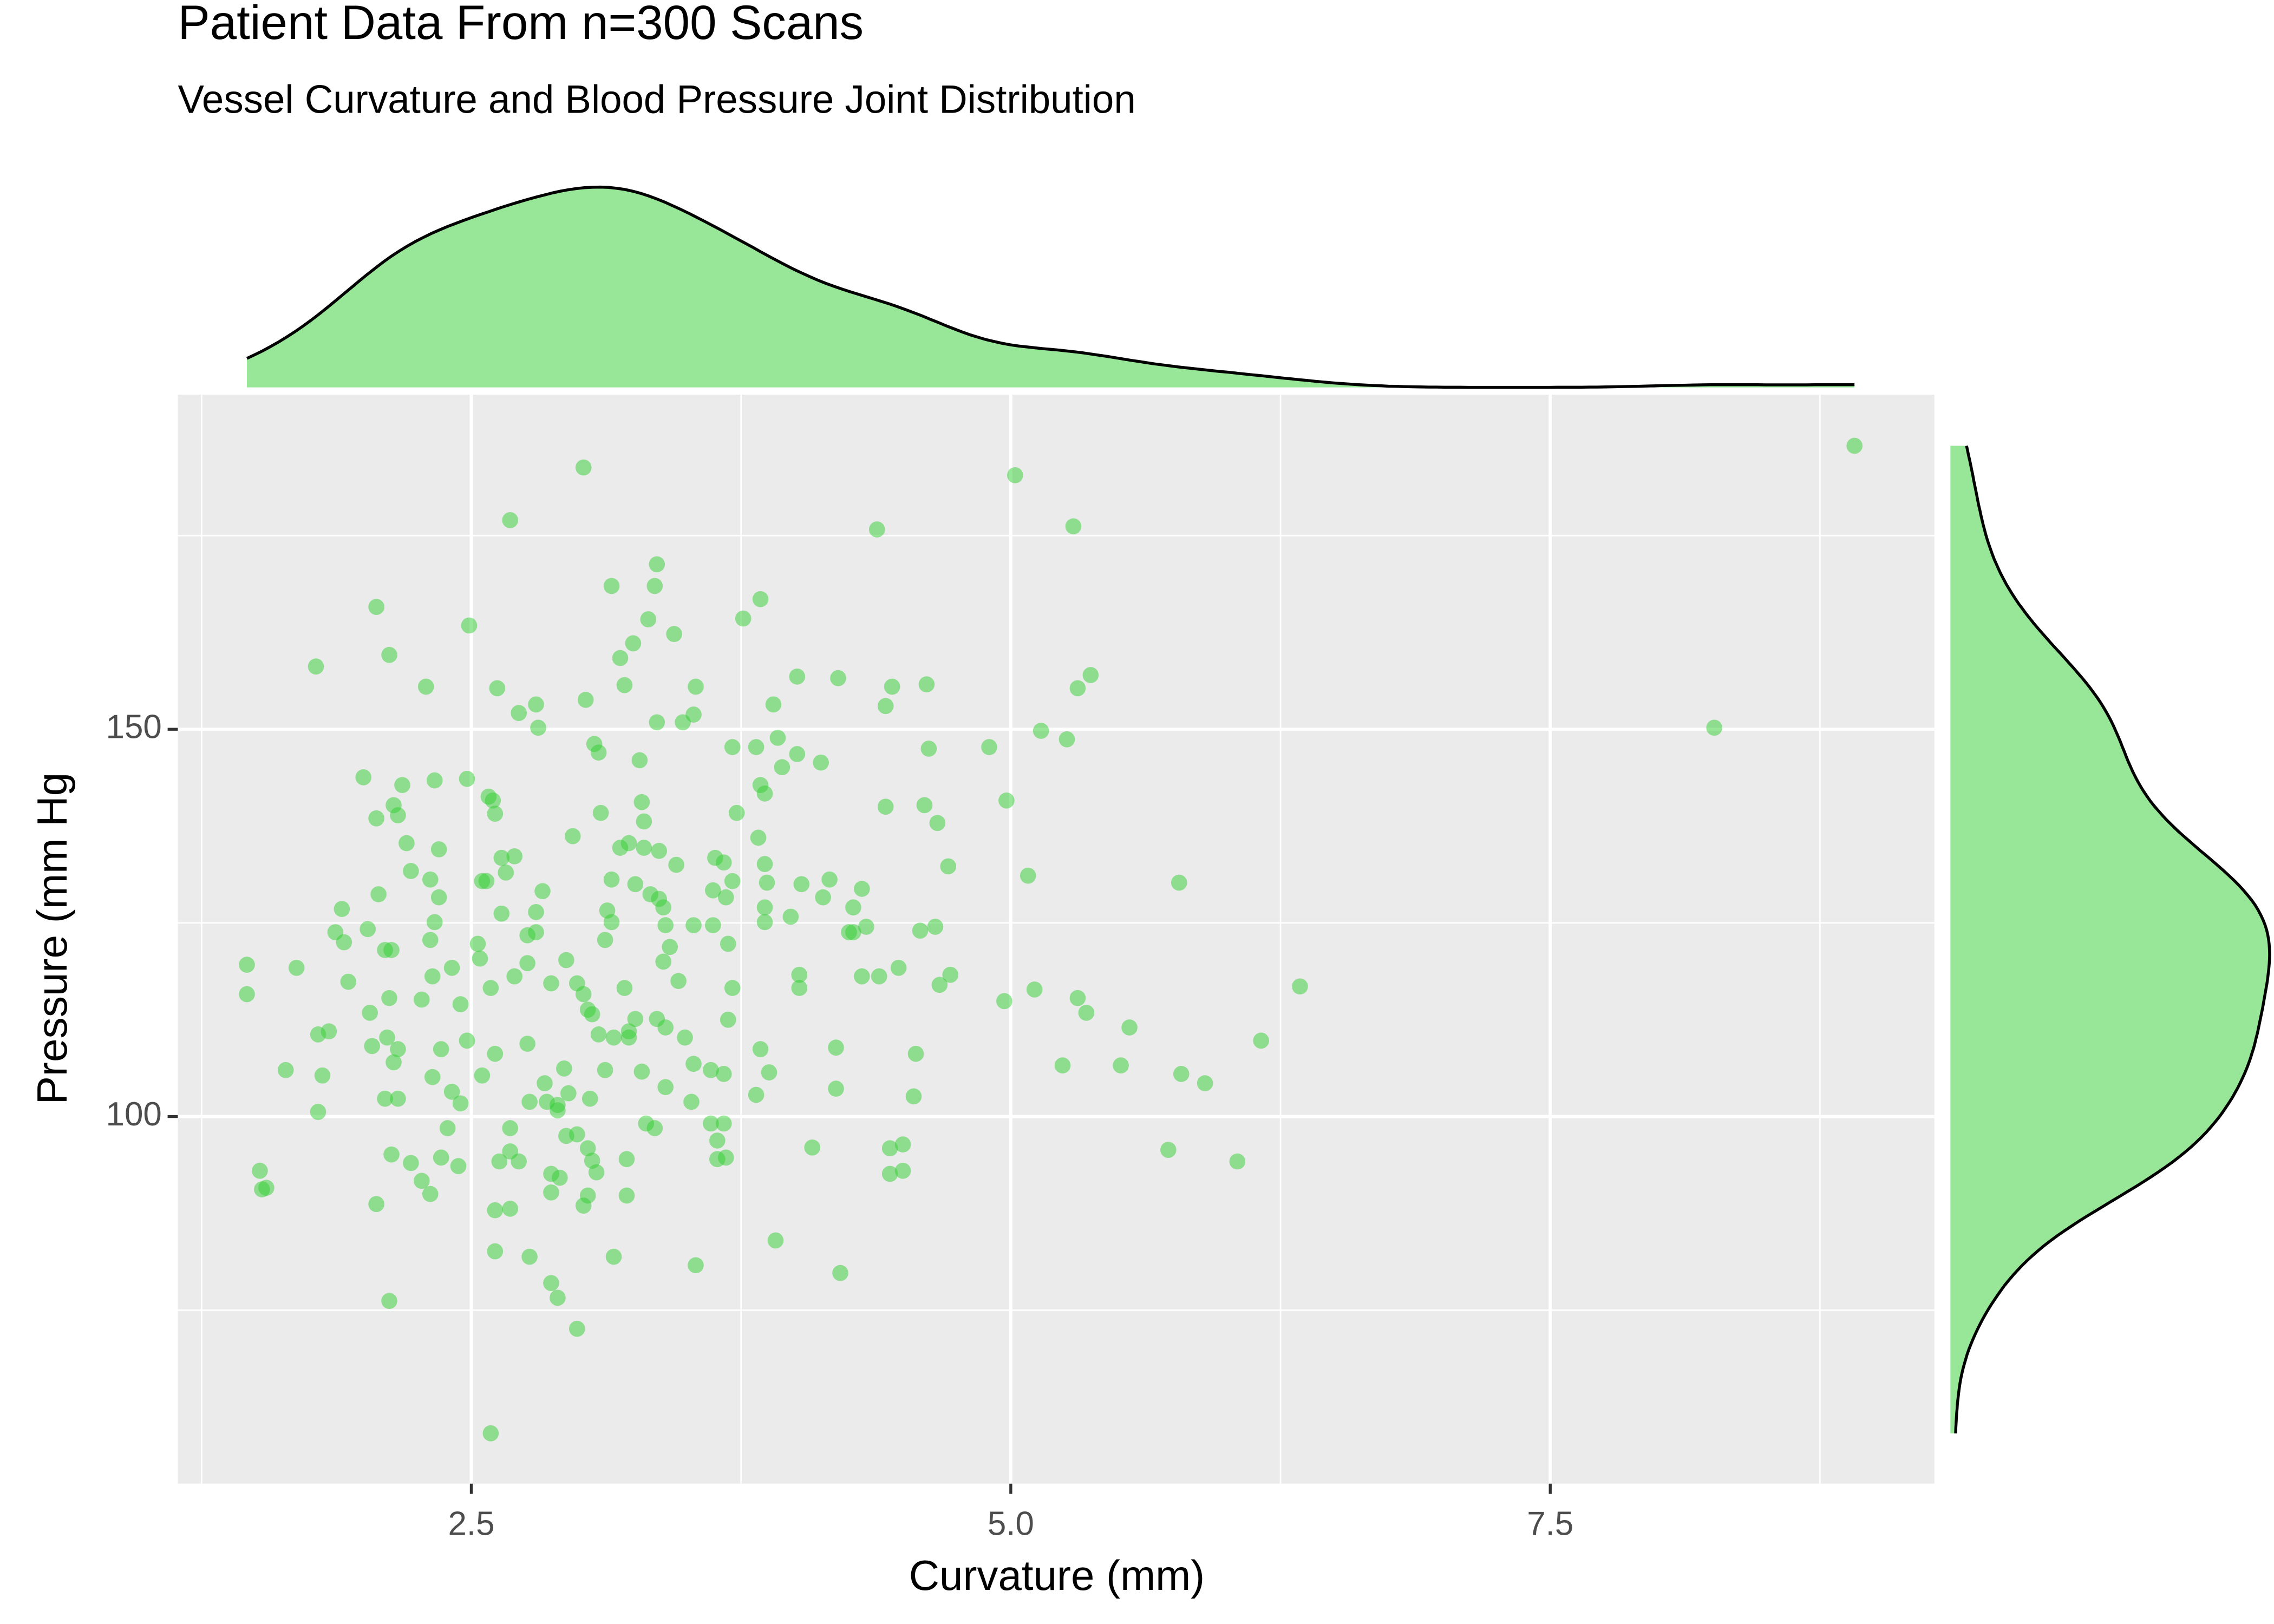 Image resolution: width=2274 pixels, height=1624 pixels. What do you see at coordinates (1051, 287) in the screenshot?
I see `x-density-outline` at bounding box center [1051, 287].